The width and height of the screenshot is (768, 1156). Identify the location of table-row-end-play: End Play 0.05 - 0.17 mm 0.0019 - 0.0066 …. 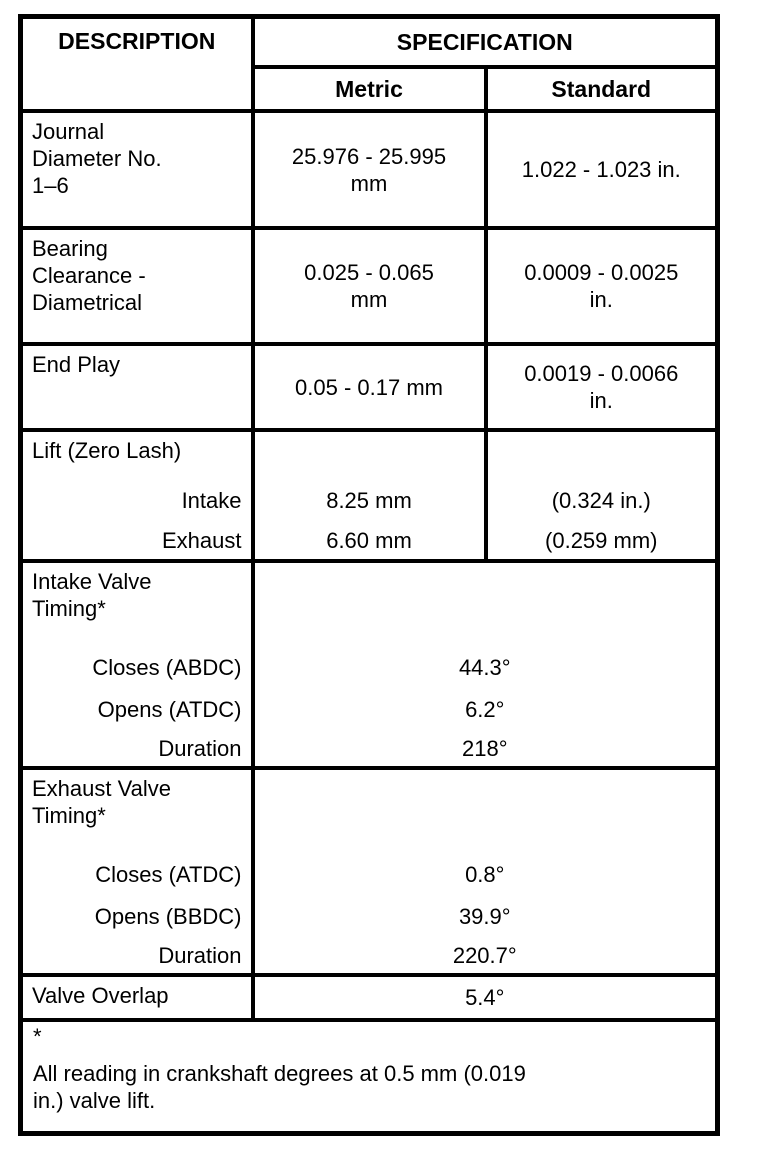
(369, 386).